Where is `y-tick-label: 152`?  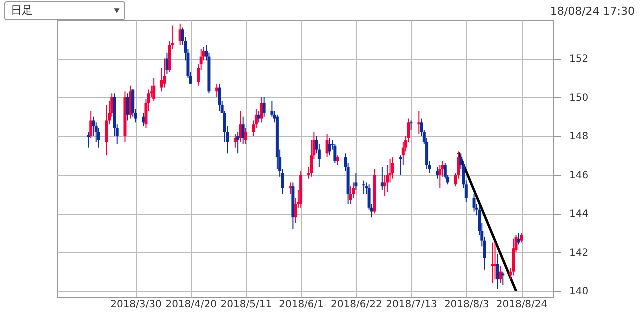 y-tick-label: 152 is located at coordinates (579, 60).